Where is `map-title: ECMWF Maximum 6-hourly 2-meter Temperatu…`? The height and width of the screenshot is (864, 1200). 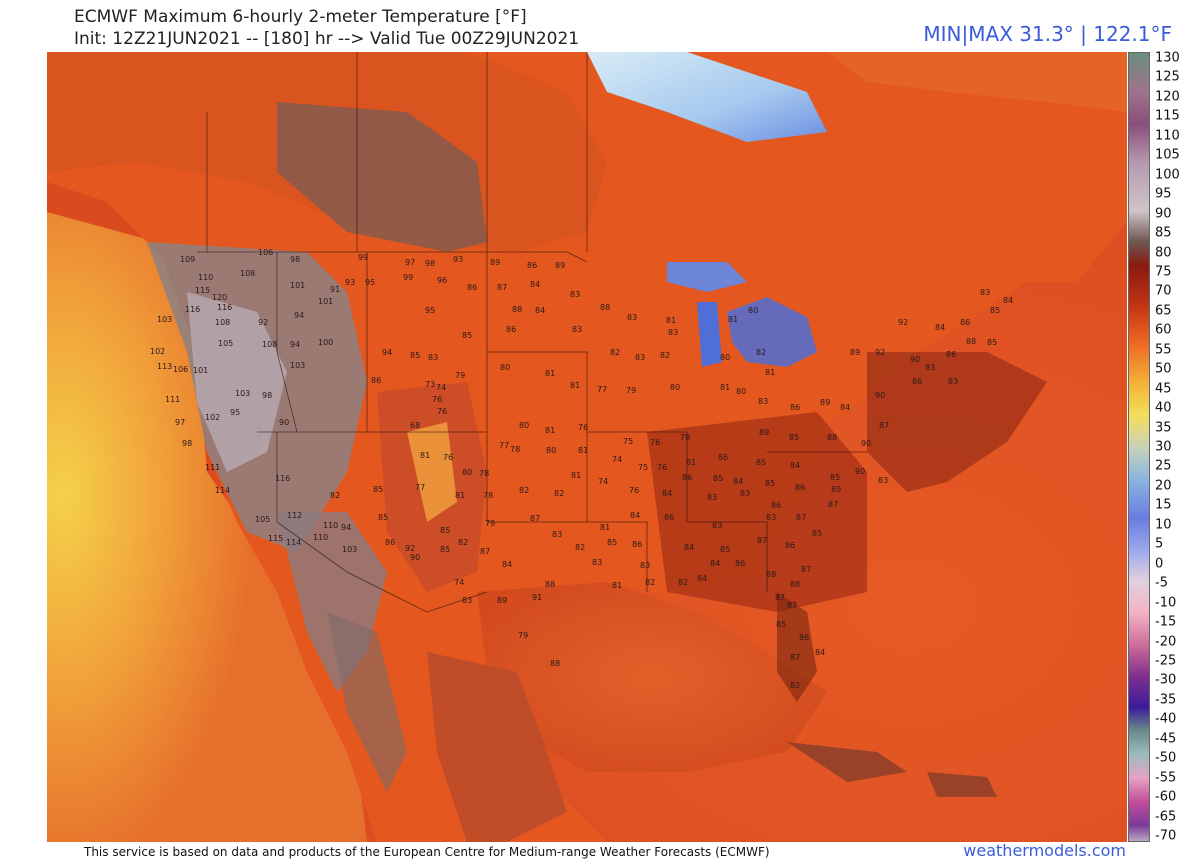
map-title: ECMWF Maximum 6-hourly 2-meter Temperatu… is located at coordinates (326, 28).